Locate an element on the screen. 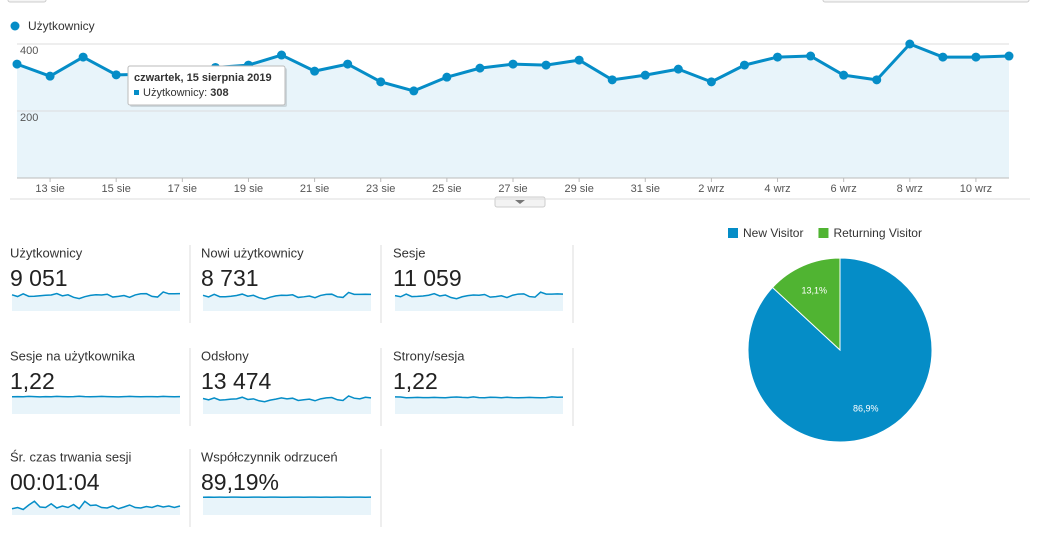 The height and width of the screenshot is (533, 1041). metric-value: 13 474 is located at coordinates (236, 381).